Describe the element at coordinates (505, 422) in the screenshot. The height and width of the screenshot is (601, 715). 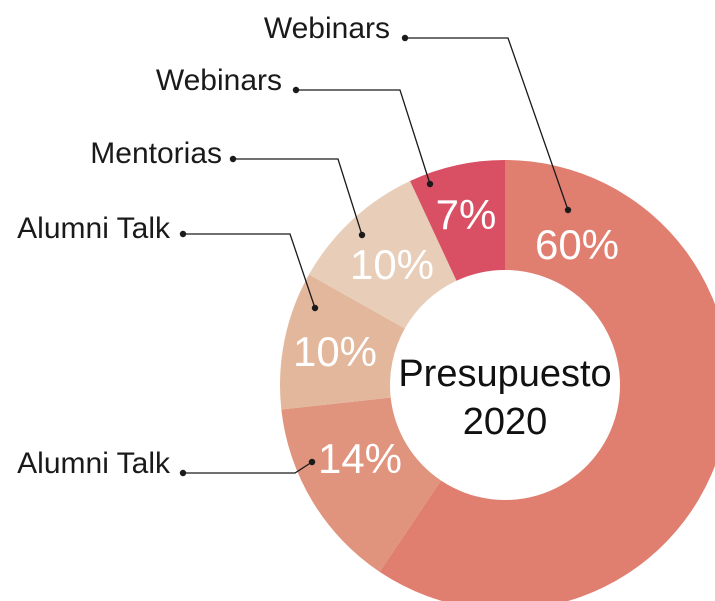
I see `center-title: 2020` at that location.